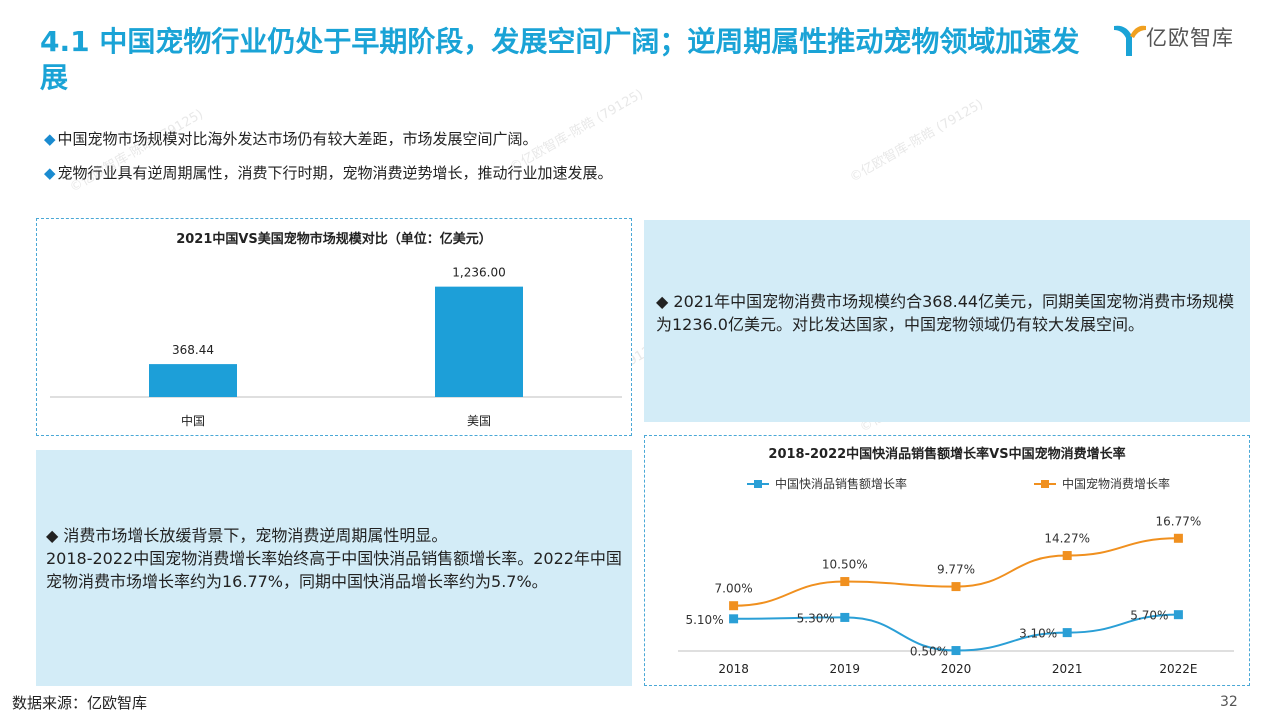  What do you see at coordinates (956, 570) in the screenshot?
I see `data-label: 9.77%` at bounding box center [956, 570].